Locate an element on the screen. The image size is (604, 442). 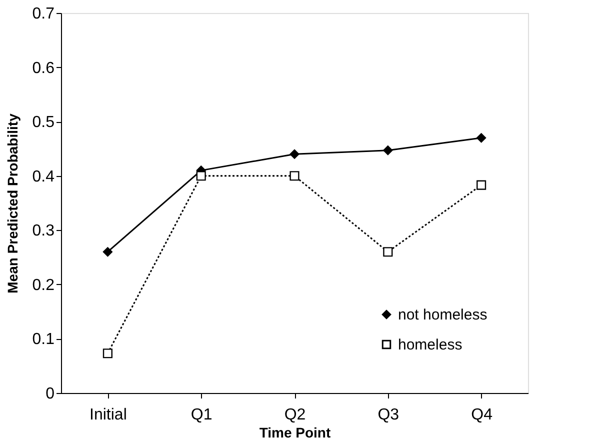
y-tick-label: 0.7 is located at coordinates (43, 14).